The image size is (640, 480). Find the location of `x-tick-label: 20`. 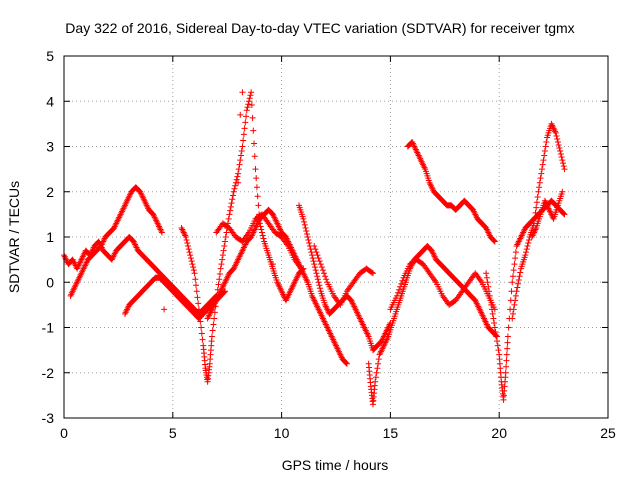

x-tick-label: 20 is located at coordinates (499, 433).